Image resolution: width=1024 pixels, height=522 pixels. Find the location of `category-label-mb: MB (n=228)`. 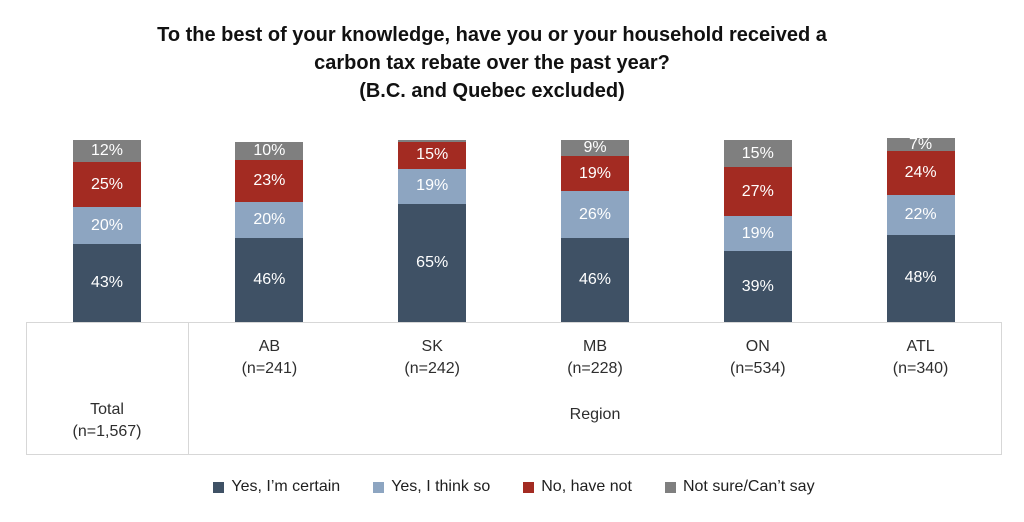

category-label-mb: MB (n=228) is located at coordinates (595, 357).